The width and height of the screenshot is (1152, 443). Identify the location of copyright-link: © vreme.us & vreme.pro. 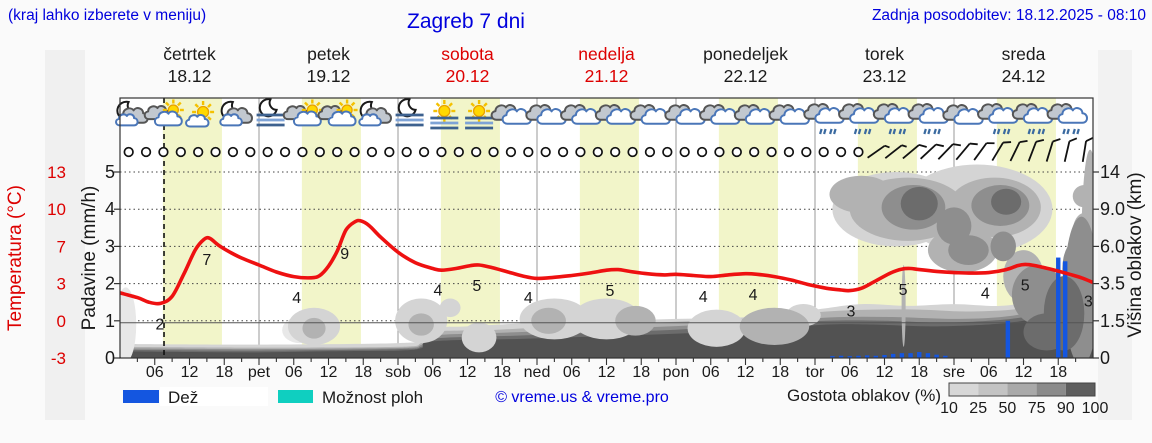
(582, 397).